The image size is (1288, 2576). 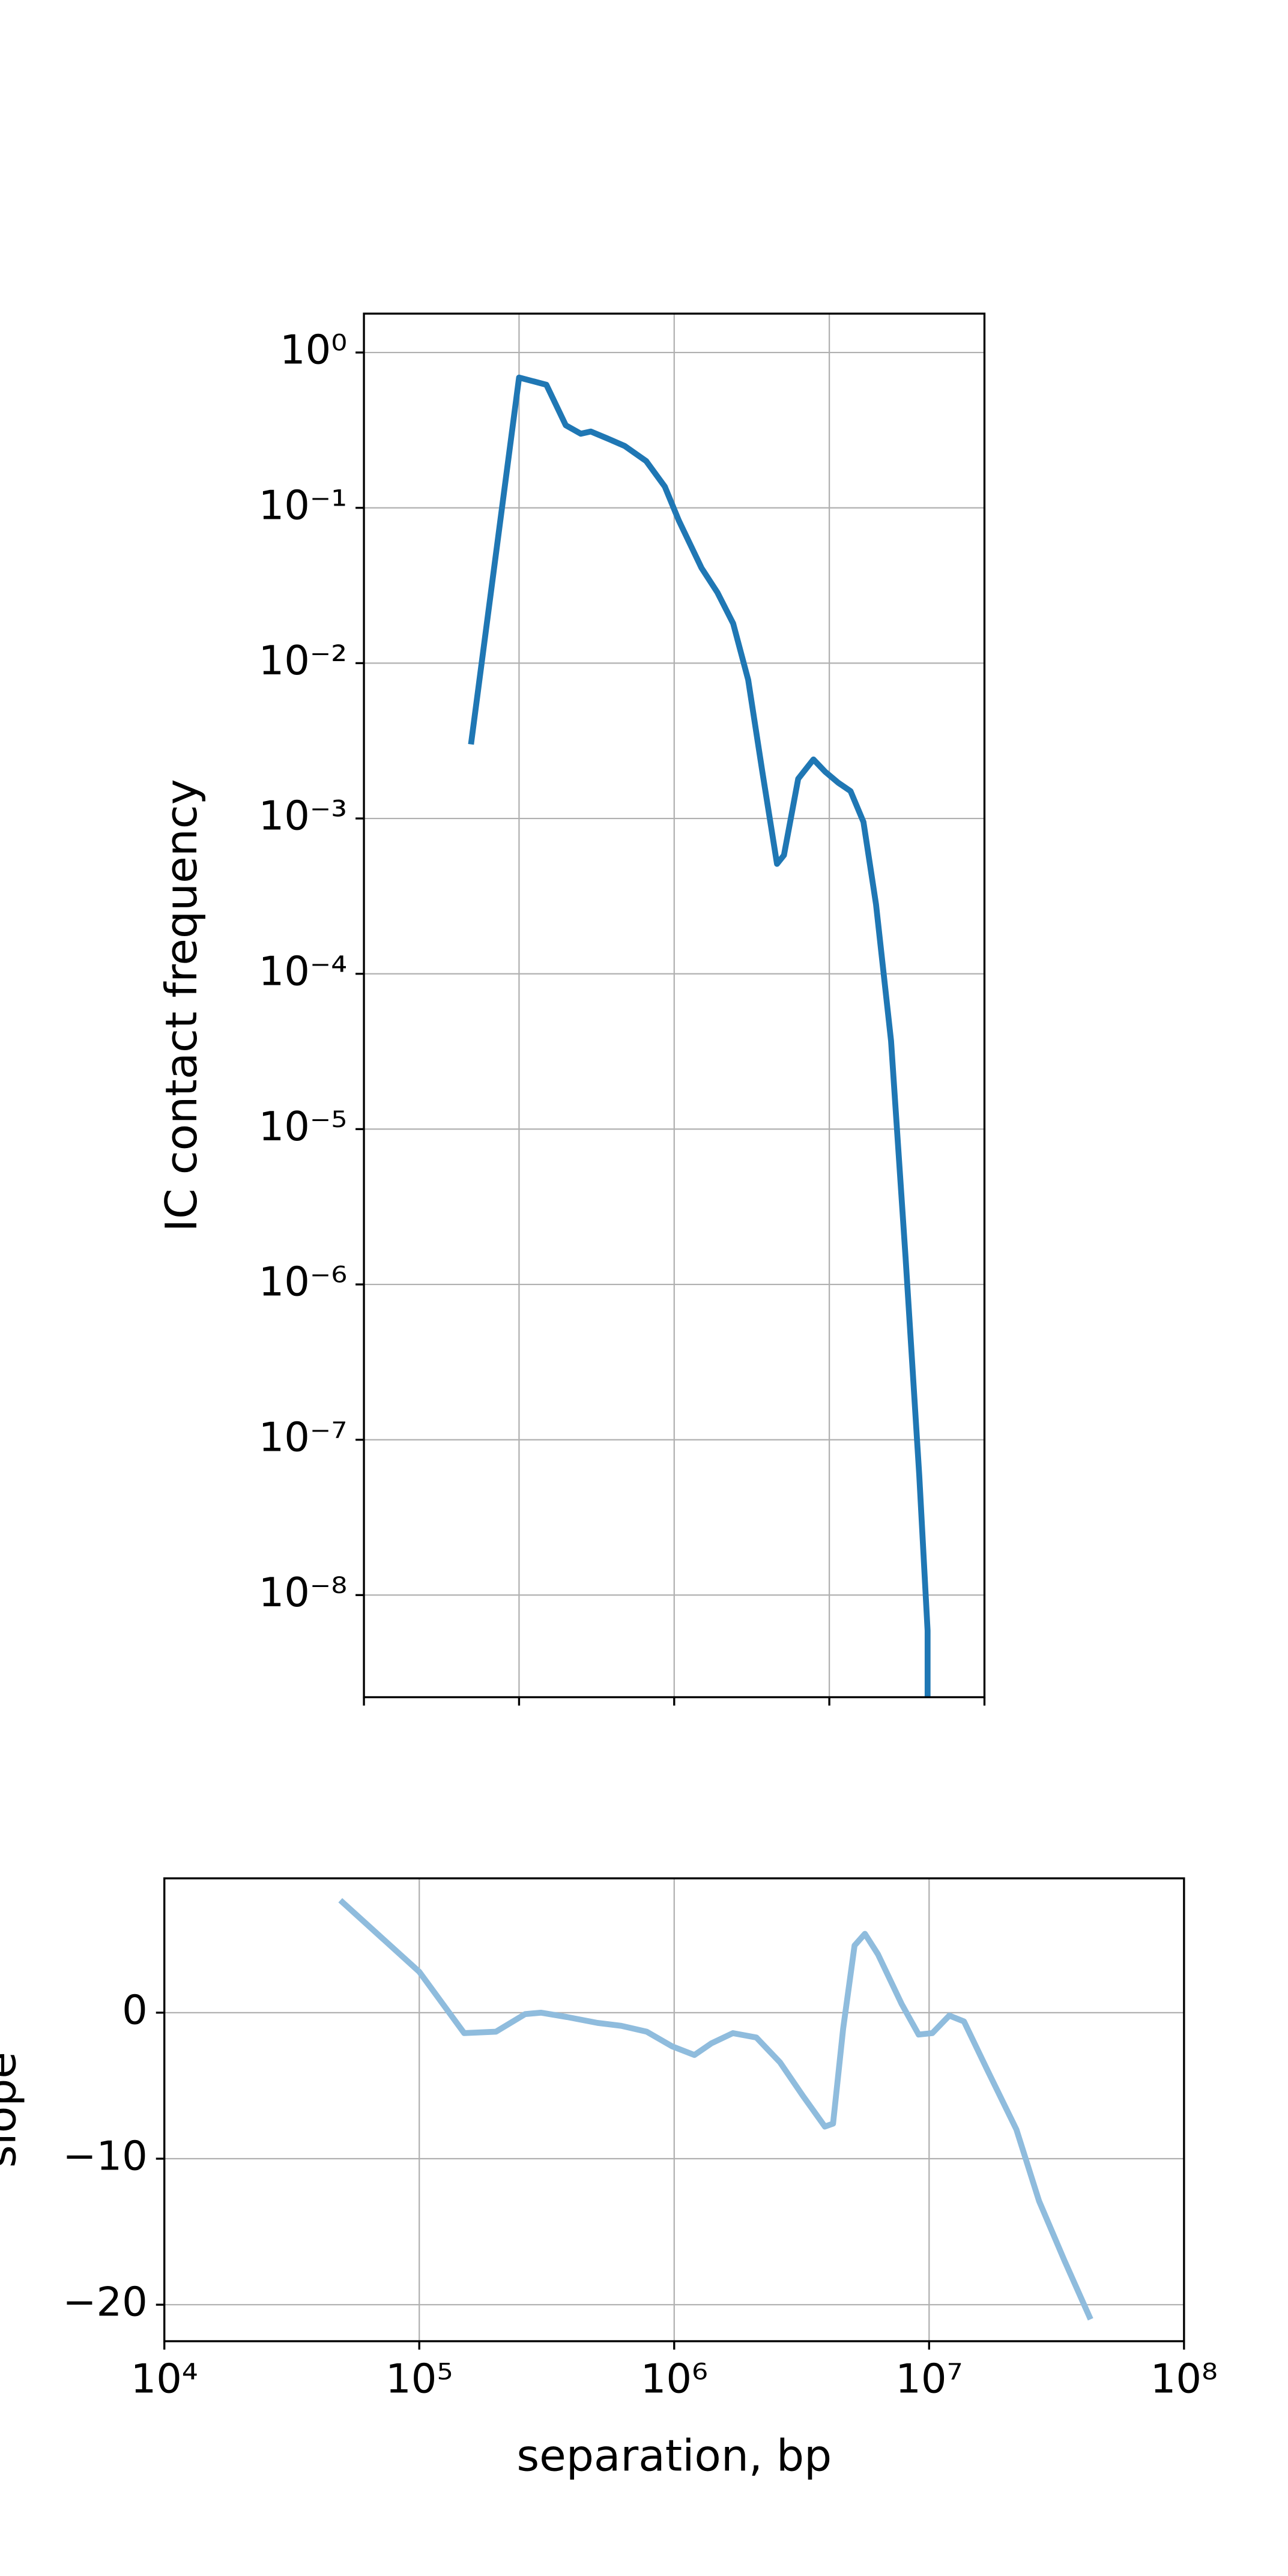 What do you see at coordinates (303, 1282) in the screenshot?
I see `y-tick-label: 10⁻⁶` at bounding box center [303, 1282].